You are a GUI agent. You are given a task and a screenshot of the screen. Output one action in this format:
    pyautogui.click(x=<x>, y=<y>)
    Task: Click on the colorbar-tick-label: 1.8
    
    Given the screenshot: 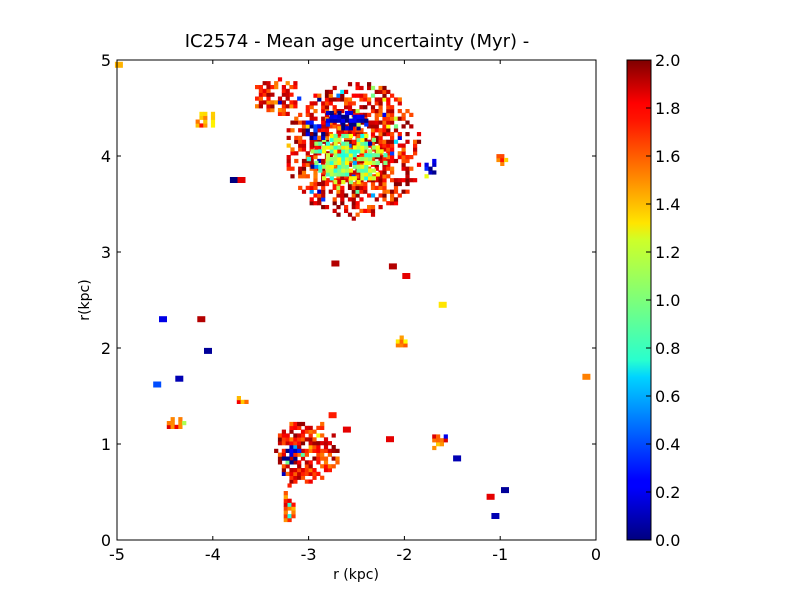 What is the action you would take?
    pyautogui.click(x=667, y=108)
    